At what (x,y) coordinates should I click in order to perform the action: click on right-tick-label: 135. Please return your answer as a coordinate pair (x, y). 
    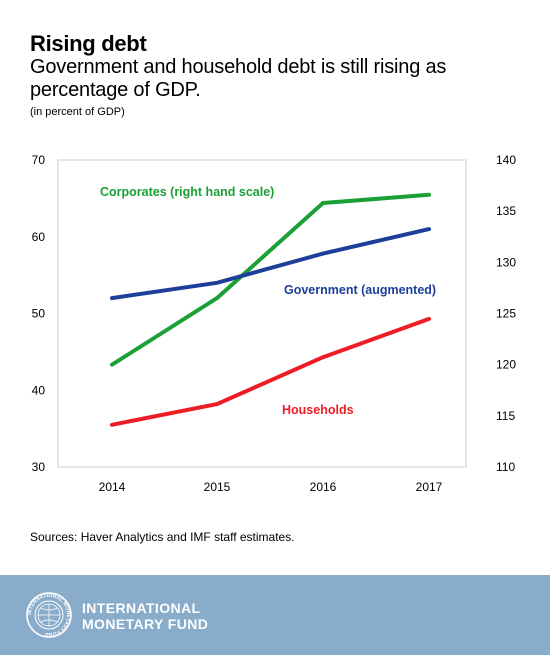
    Looking at the image, I should click on (506, 211).